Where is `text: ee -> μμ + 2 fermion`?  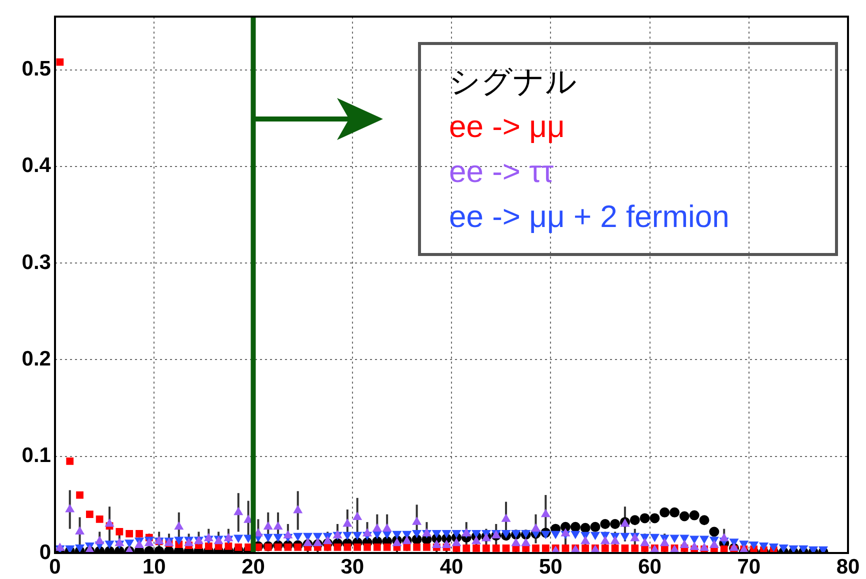
text: ee -> μμ + 2 fermion is located at coordinates (589, 217).